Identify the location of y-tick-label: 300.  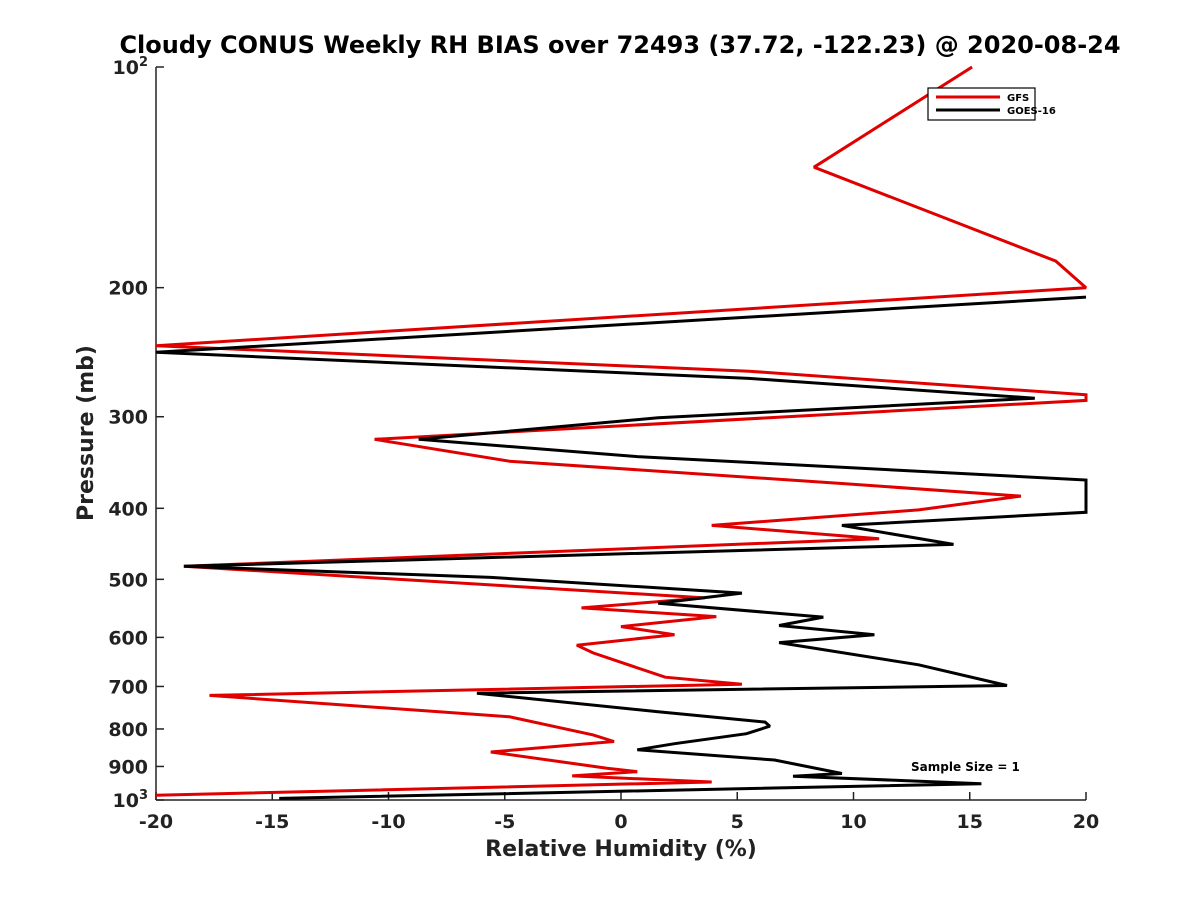
(128, 418).